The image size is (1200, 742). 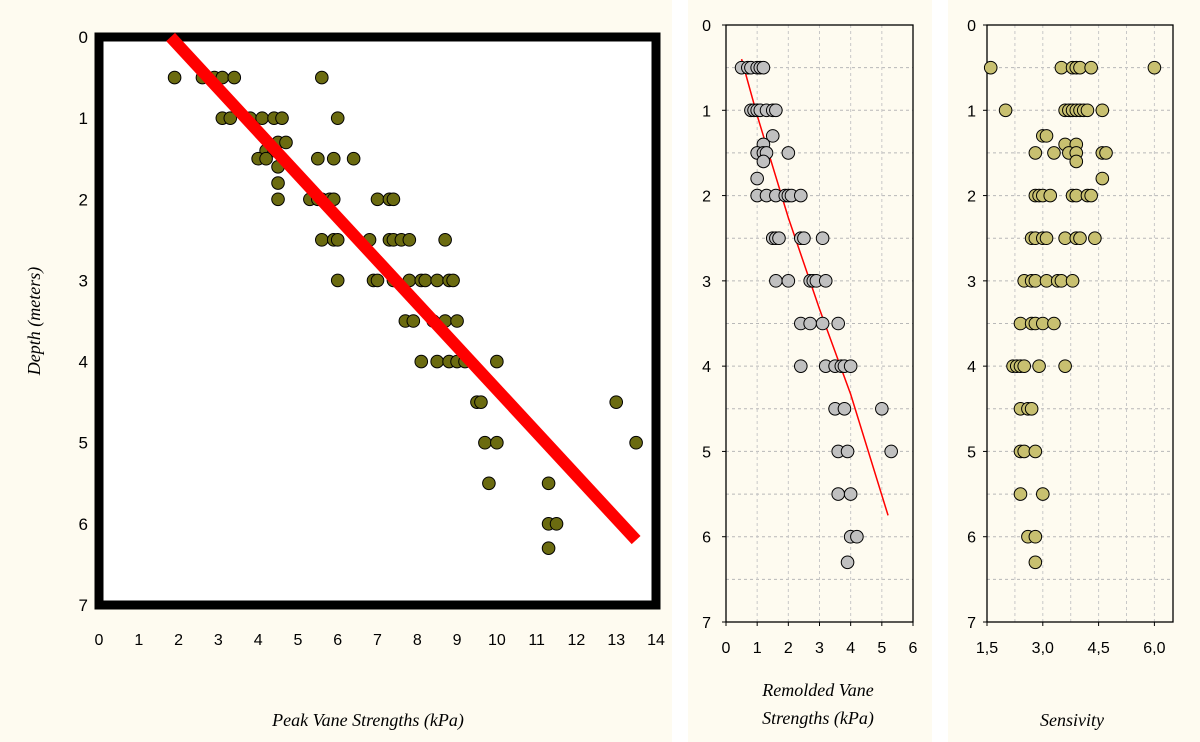 I want to click on plot-area, so click(x=1080, y=323).